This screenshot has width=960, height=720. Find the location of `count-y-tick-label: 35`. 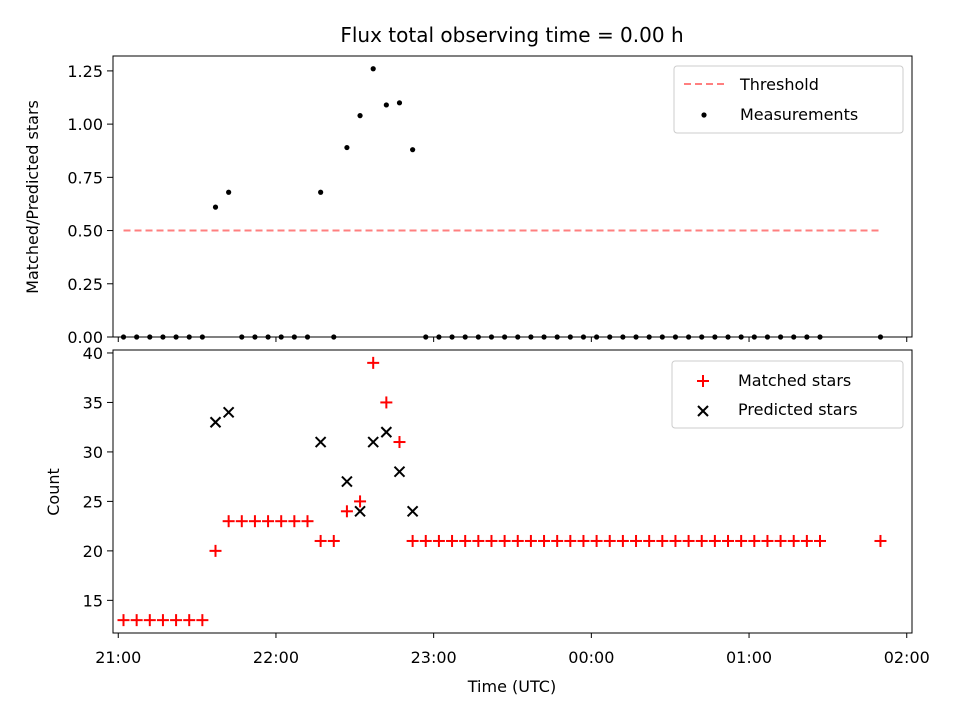

count-y-tick-label: 35 is located at coordinates (93, 402).